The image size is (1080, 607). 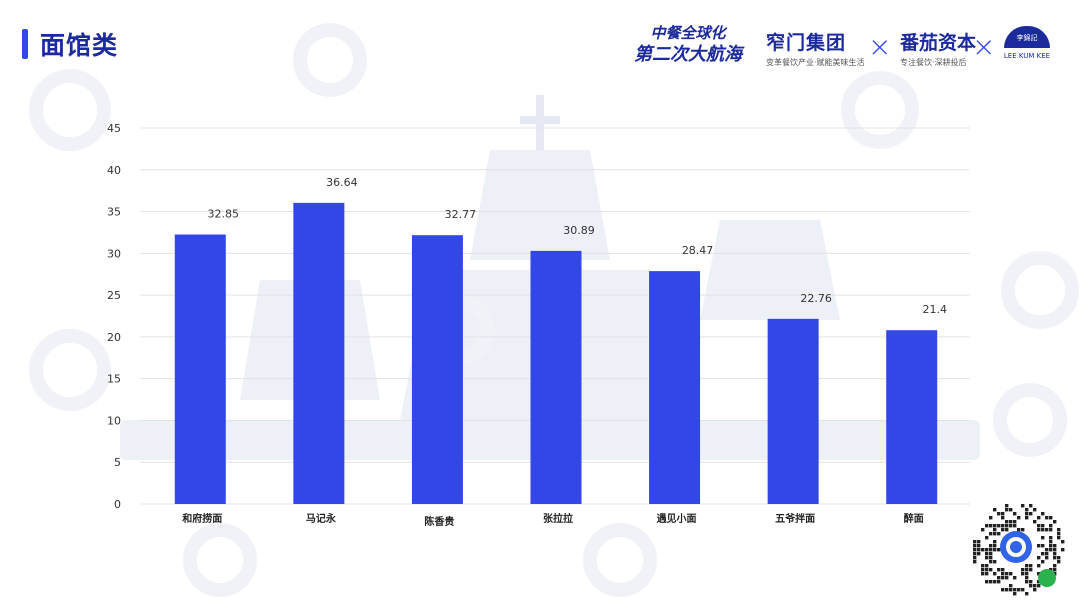 I want to click on category-label: 陈香贵, so click(x=439, y=521).